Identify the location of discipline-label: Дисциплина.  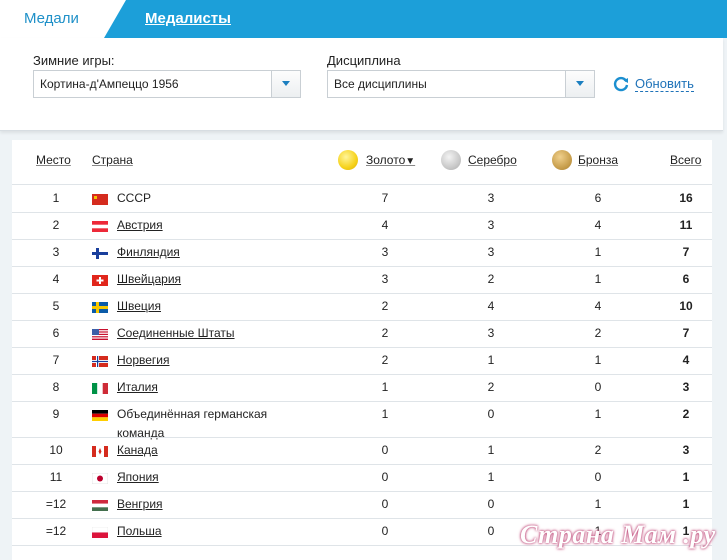
(364, 60).